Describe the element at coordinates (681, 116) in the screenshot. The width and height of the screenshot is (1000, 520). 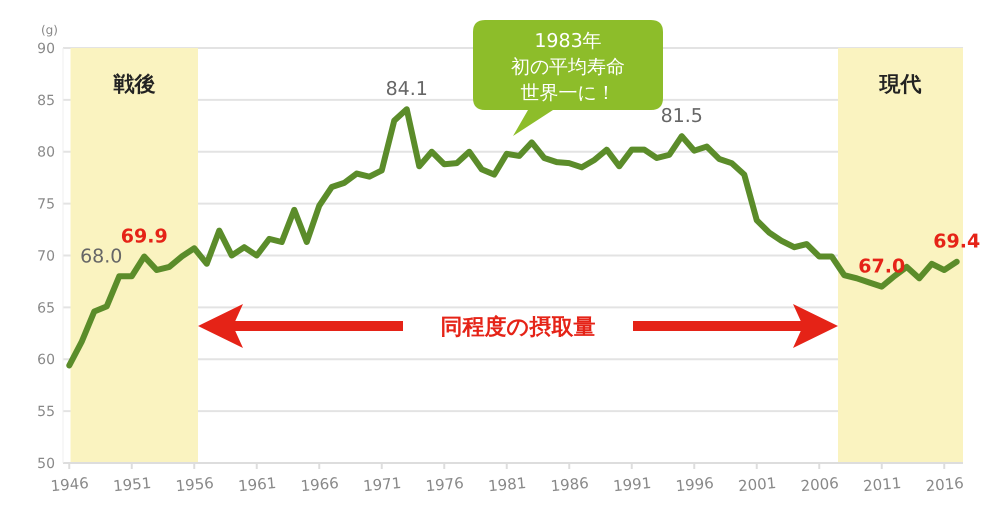
I see `annotation: 81.5` at that location.